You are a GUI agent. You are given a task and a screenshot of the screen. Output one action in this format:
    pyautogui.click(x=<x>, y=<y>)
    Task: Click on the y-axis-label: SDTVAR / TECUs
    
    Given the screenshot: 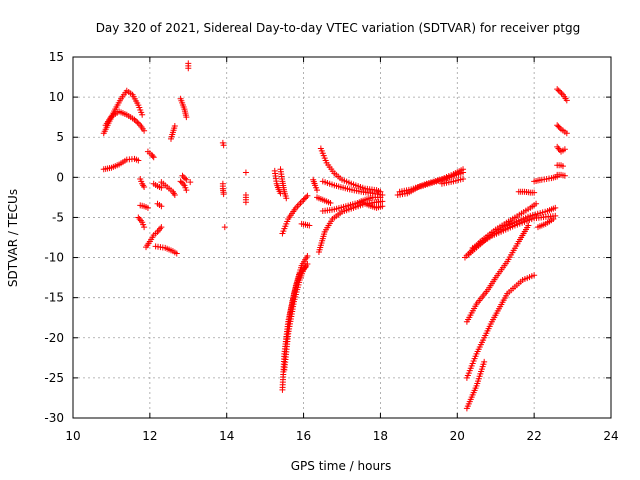 What is the action you would take?
    pyautogui.click(x=13, y=238)
    